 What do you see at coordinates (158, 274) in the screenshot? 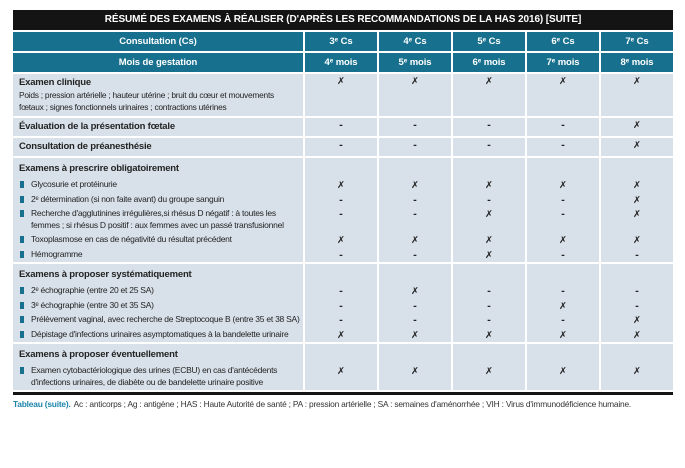
I see `section-title: Examens à proposer systématiquement` at bounding box center [158, 274].